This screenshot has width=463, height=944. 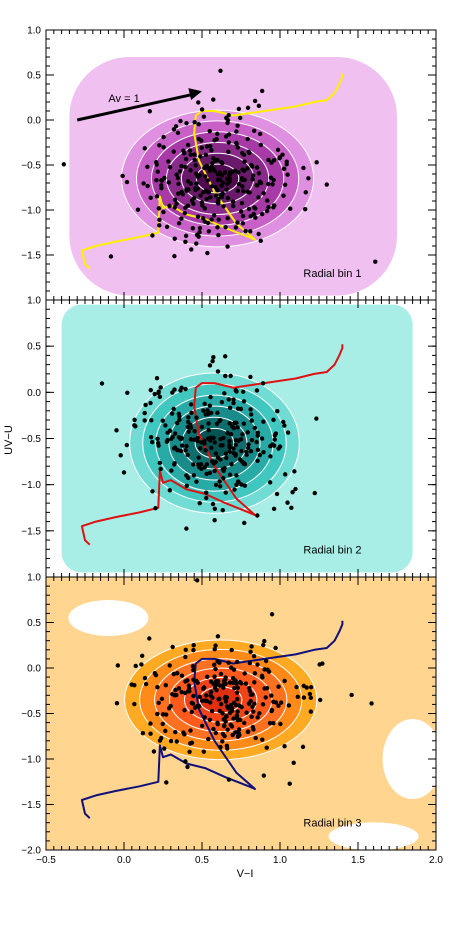 I want to click on x-tick-label: 1.0, so click(x=280, y=860).